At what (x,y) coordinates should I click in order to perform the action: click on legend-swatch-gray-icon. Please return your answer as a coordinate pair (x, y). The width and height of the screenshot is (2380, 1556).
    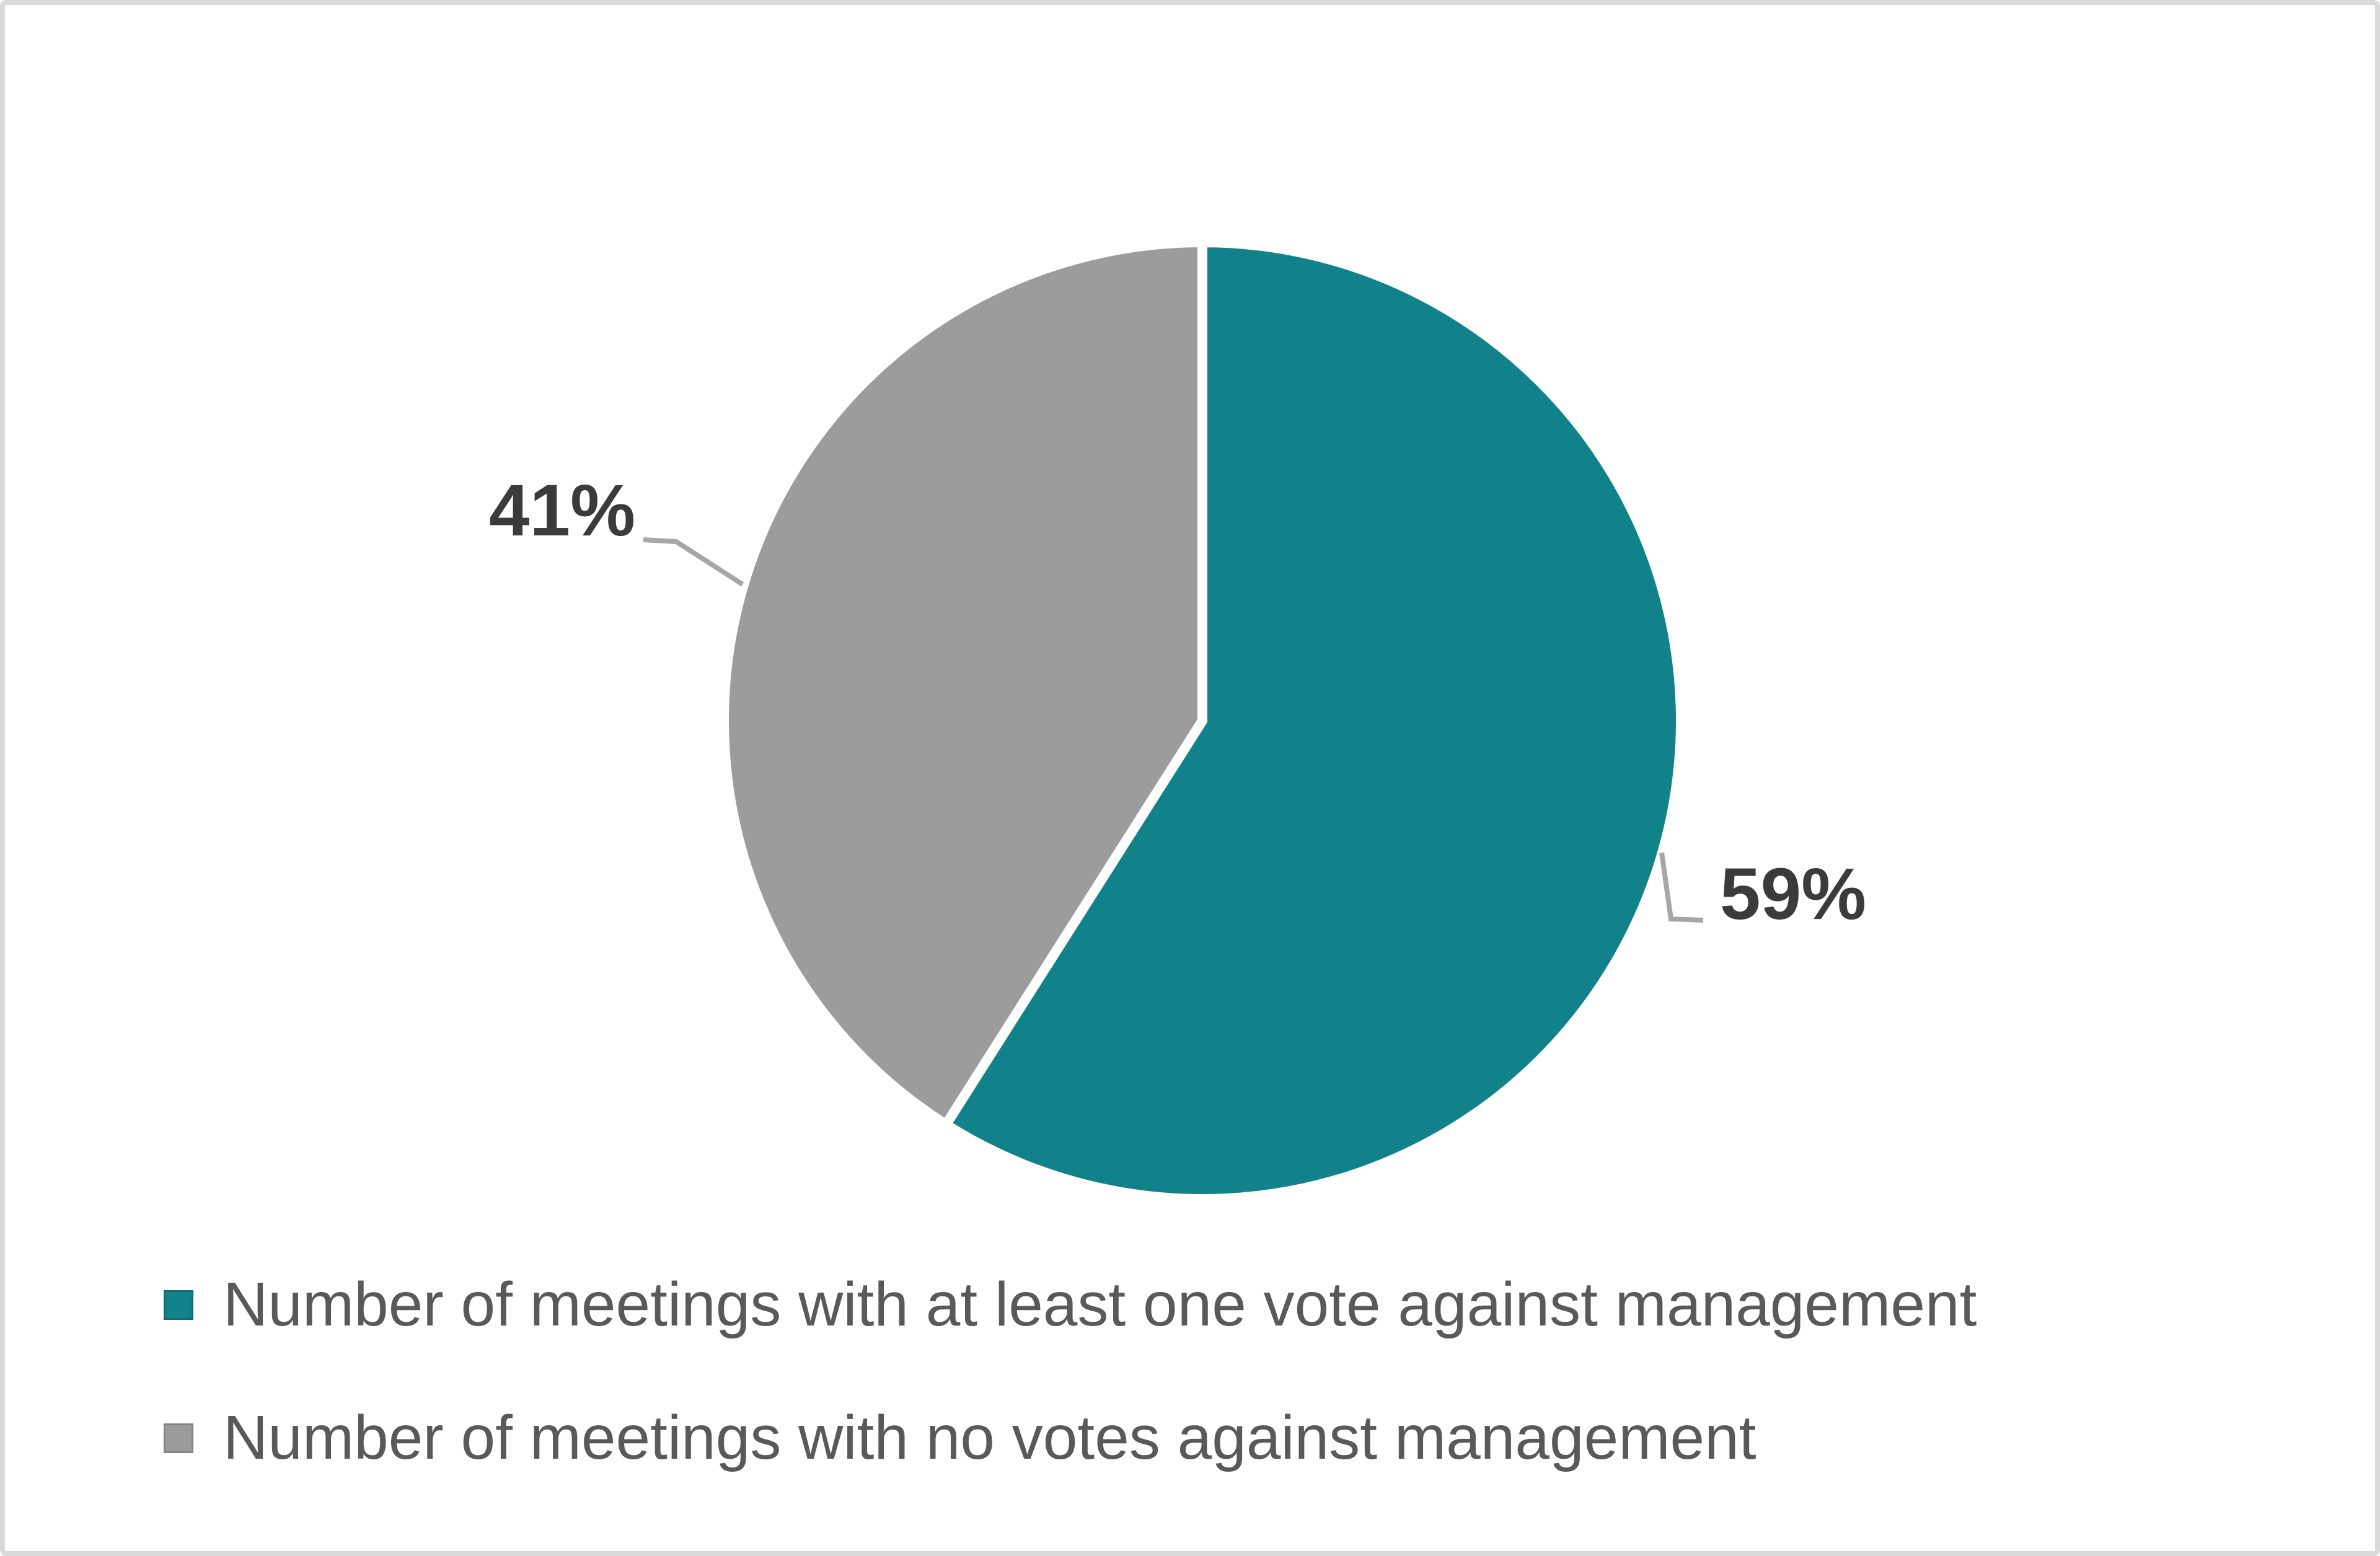
    Looking at the image, I should click on (178, 1438).